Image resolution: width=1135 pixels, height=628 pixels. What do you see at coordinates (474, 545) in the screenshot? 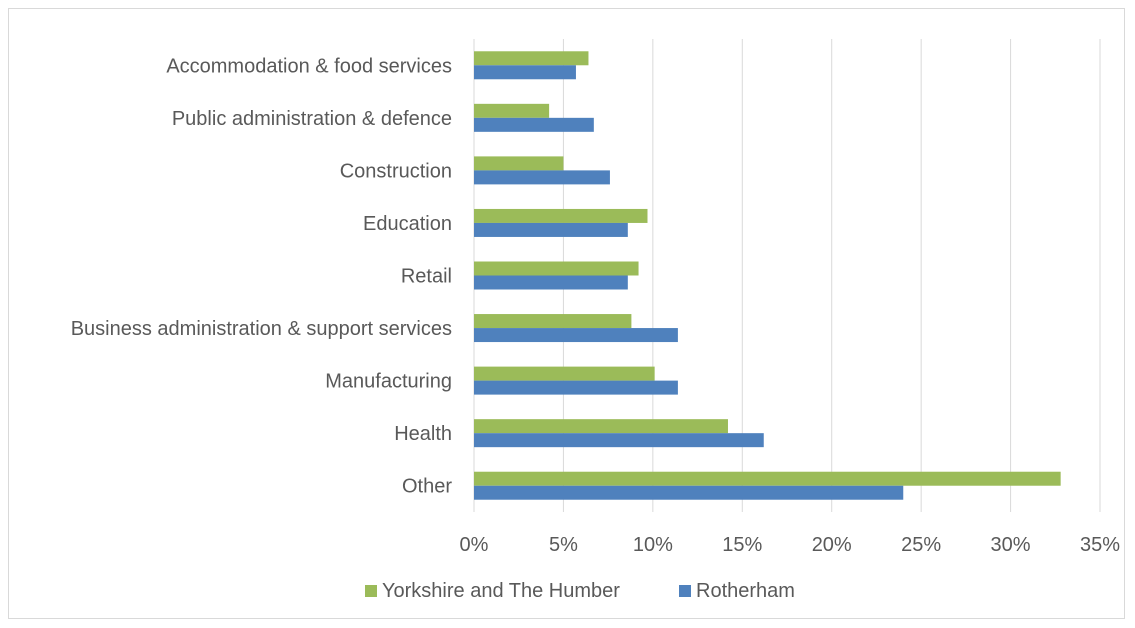
I see `x-tick-label-0: 0%` at bounding box center [474, 545].